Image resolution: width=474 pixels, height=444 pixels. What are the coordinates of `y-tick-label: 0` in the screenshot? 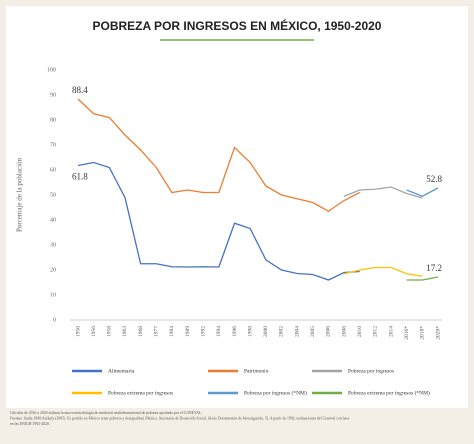 It's located at (54, 320).